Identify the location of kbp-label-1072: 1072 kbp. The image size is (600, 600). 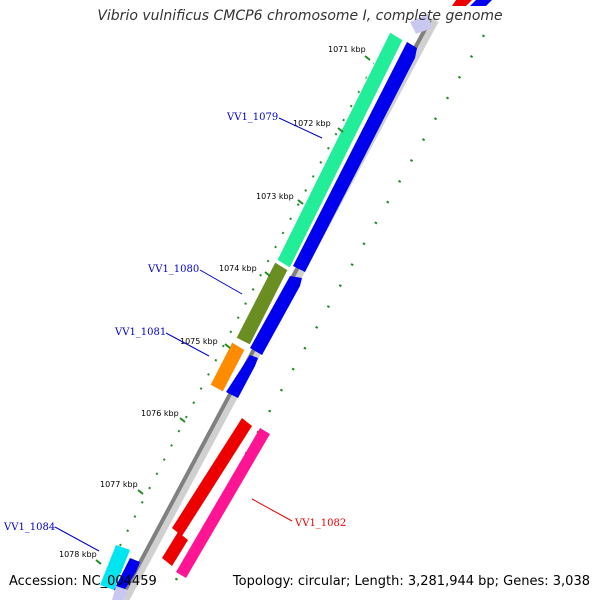
(312, 123).